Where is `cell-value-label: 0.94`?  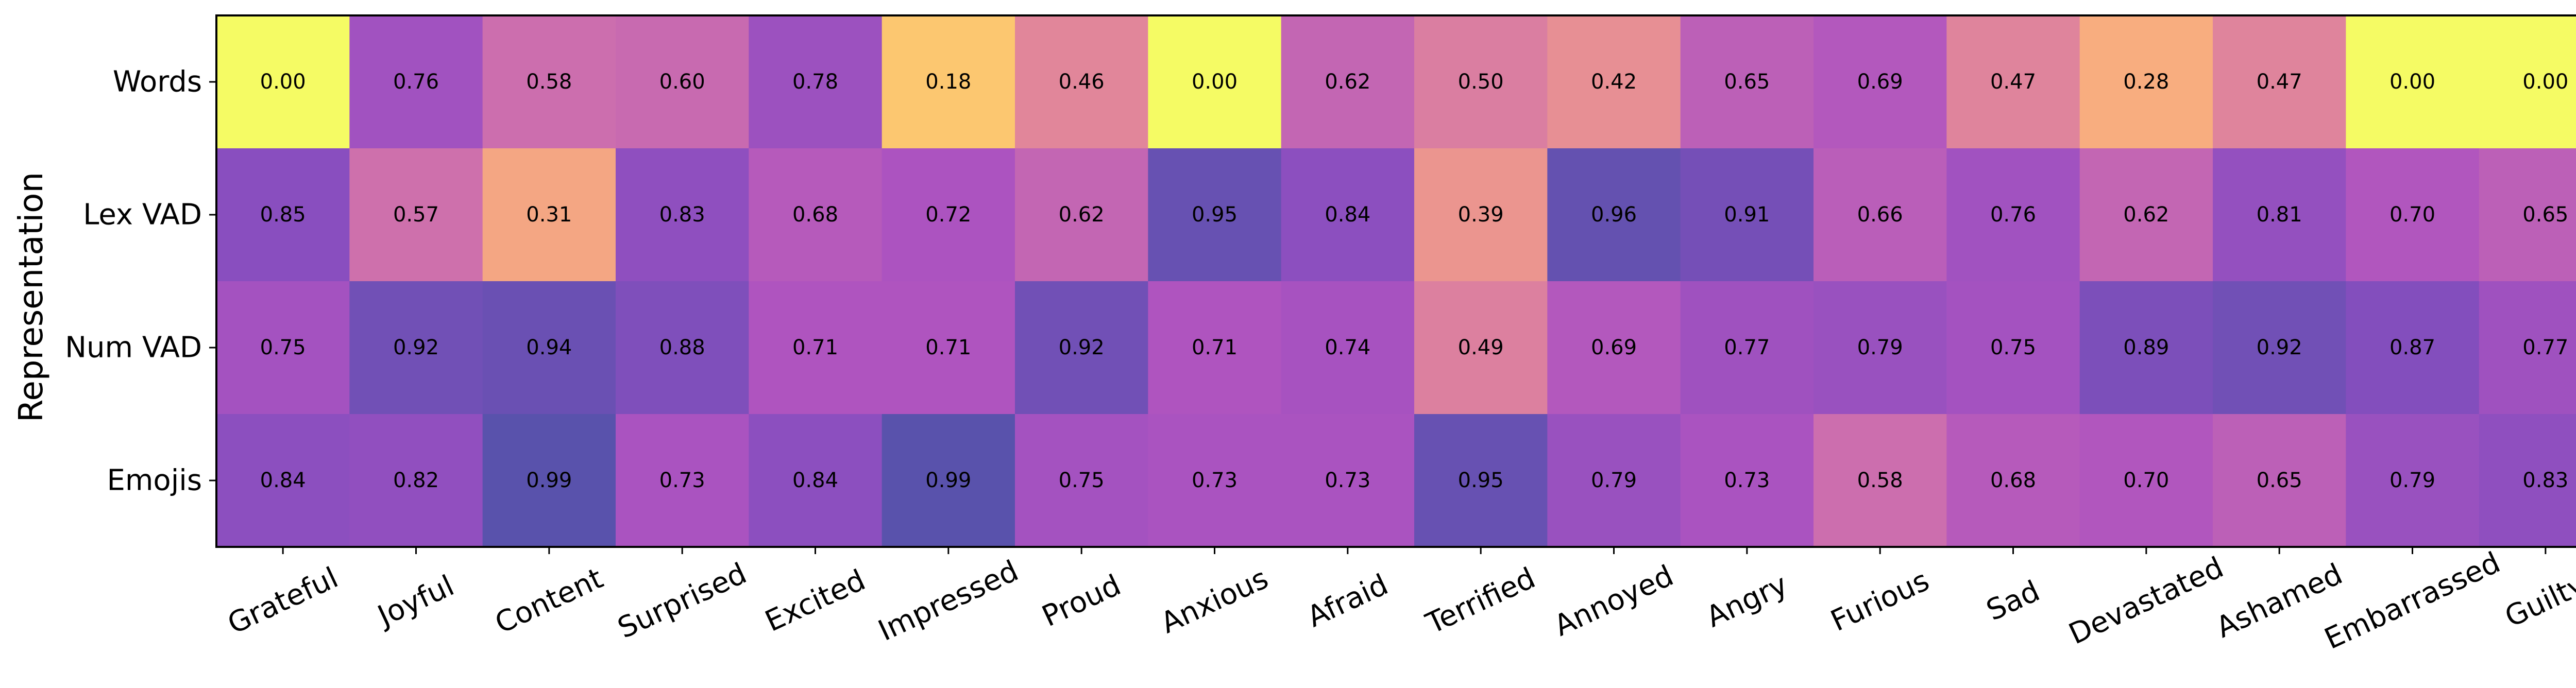 cell-value-label: 0.94 is located at coordinates (549, 347).